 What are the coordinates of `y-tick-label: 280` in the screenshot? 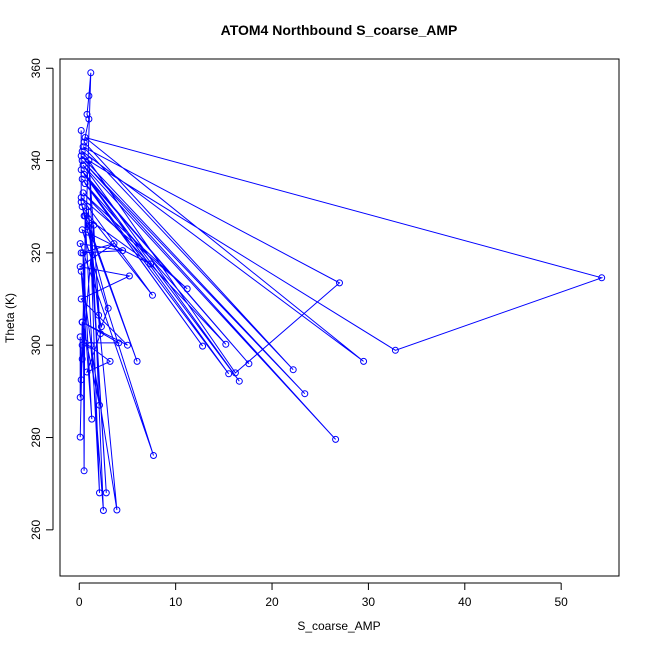 It's located at (36, 437).